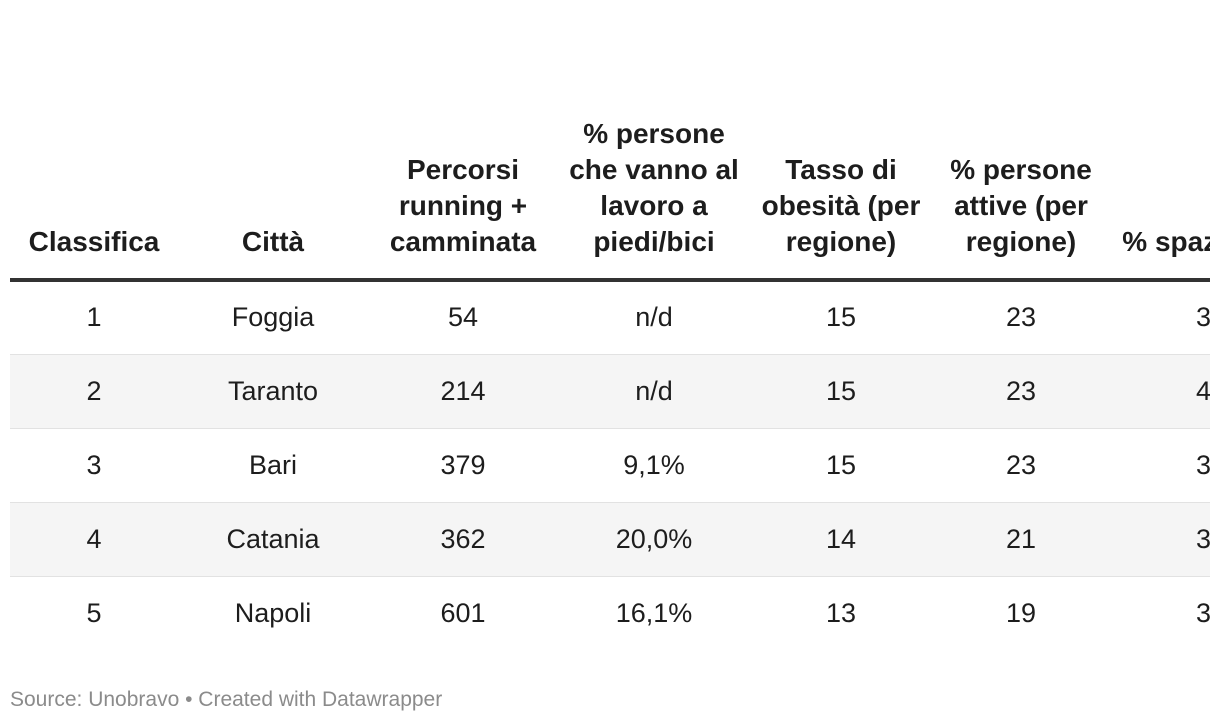  I want to click on cell-lavoro-piedi-bici: 9,1%, so click(654, 465).